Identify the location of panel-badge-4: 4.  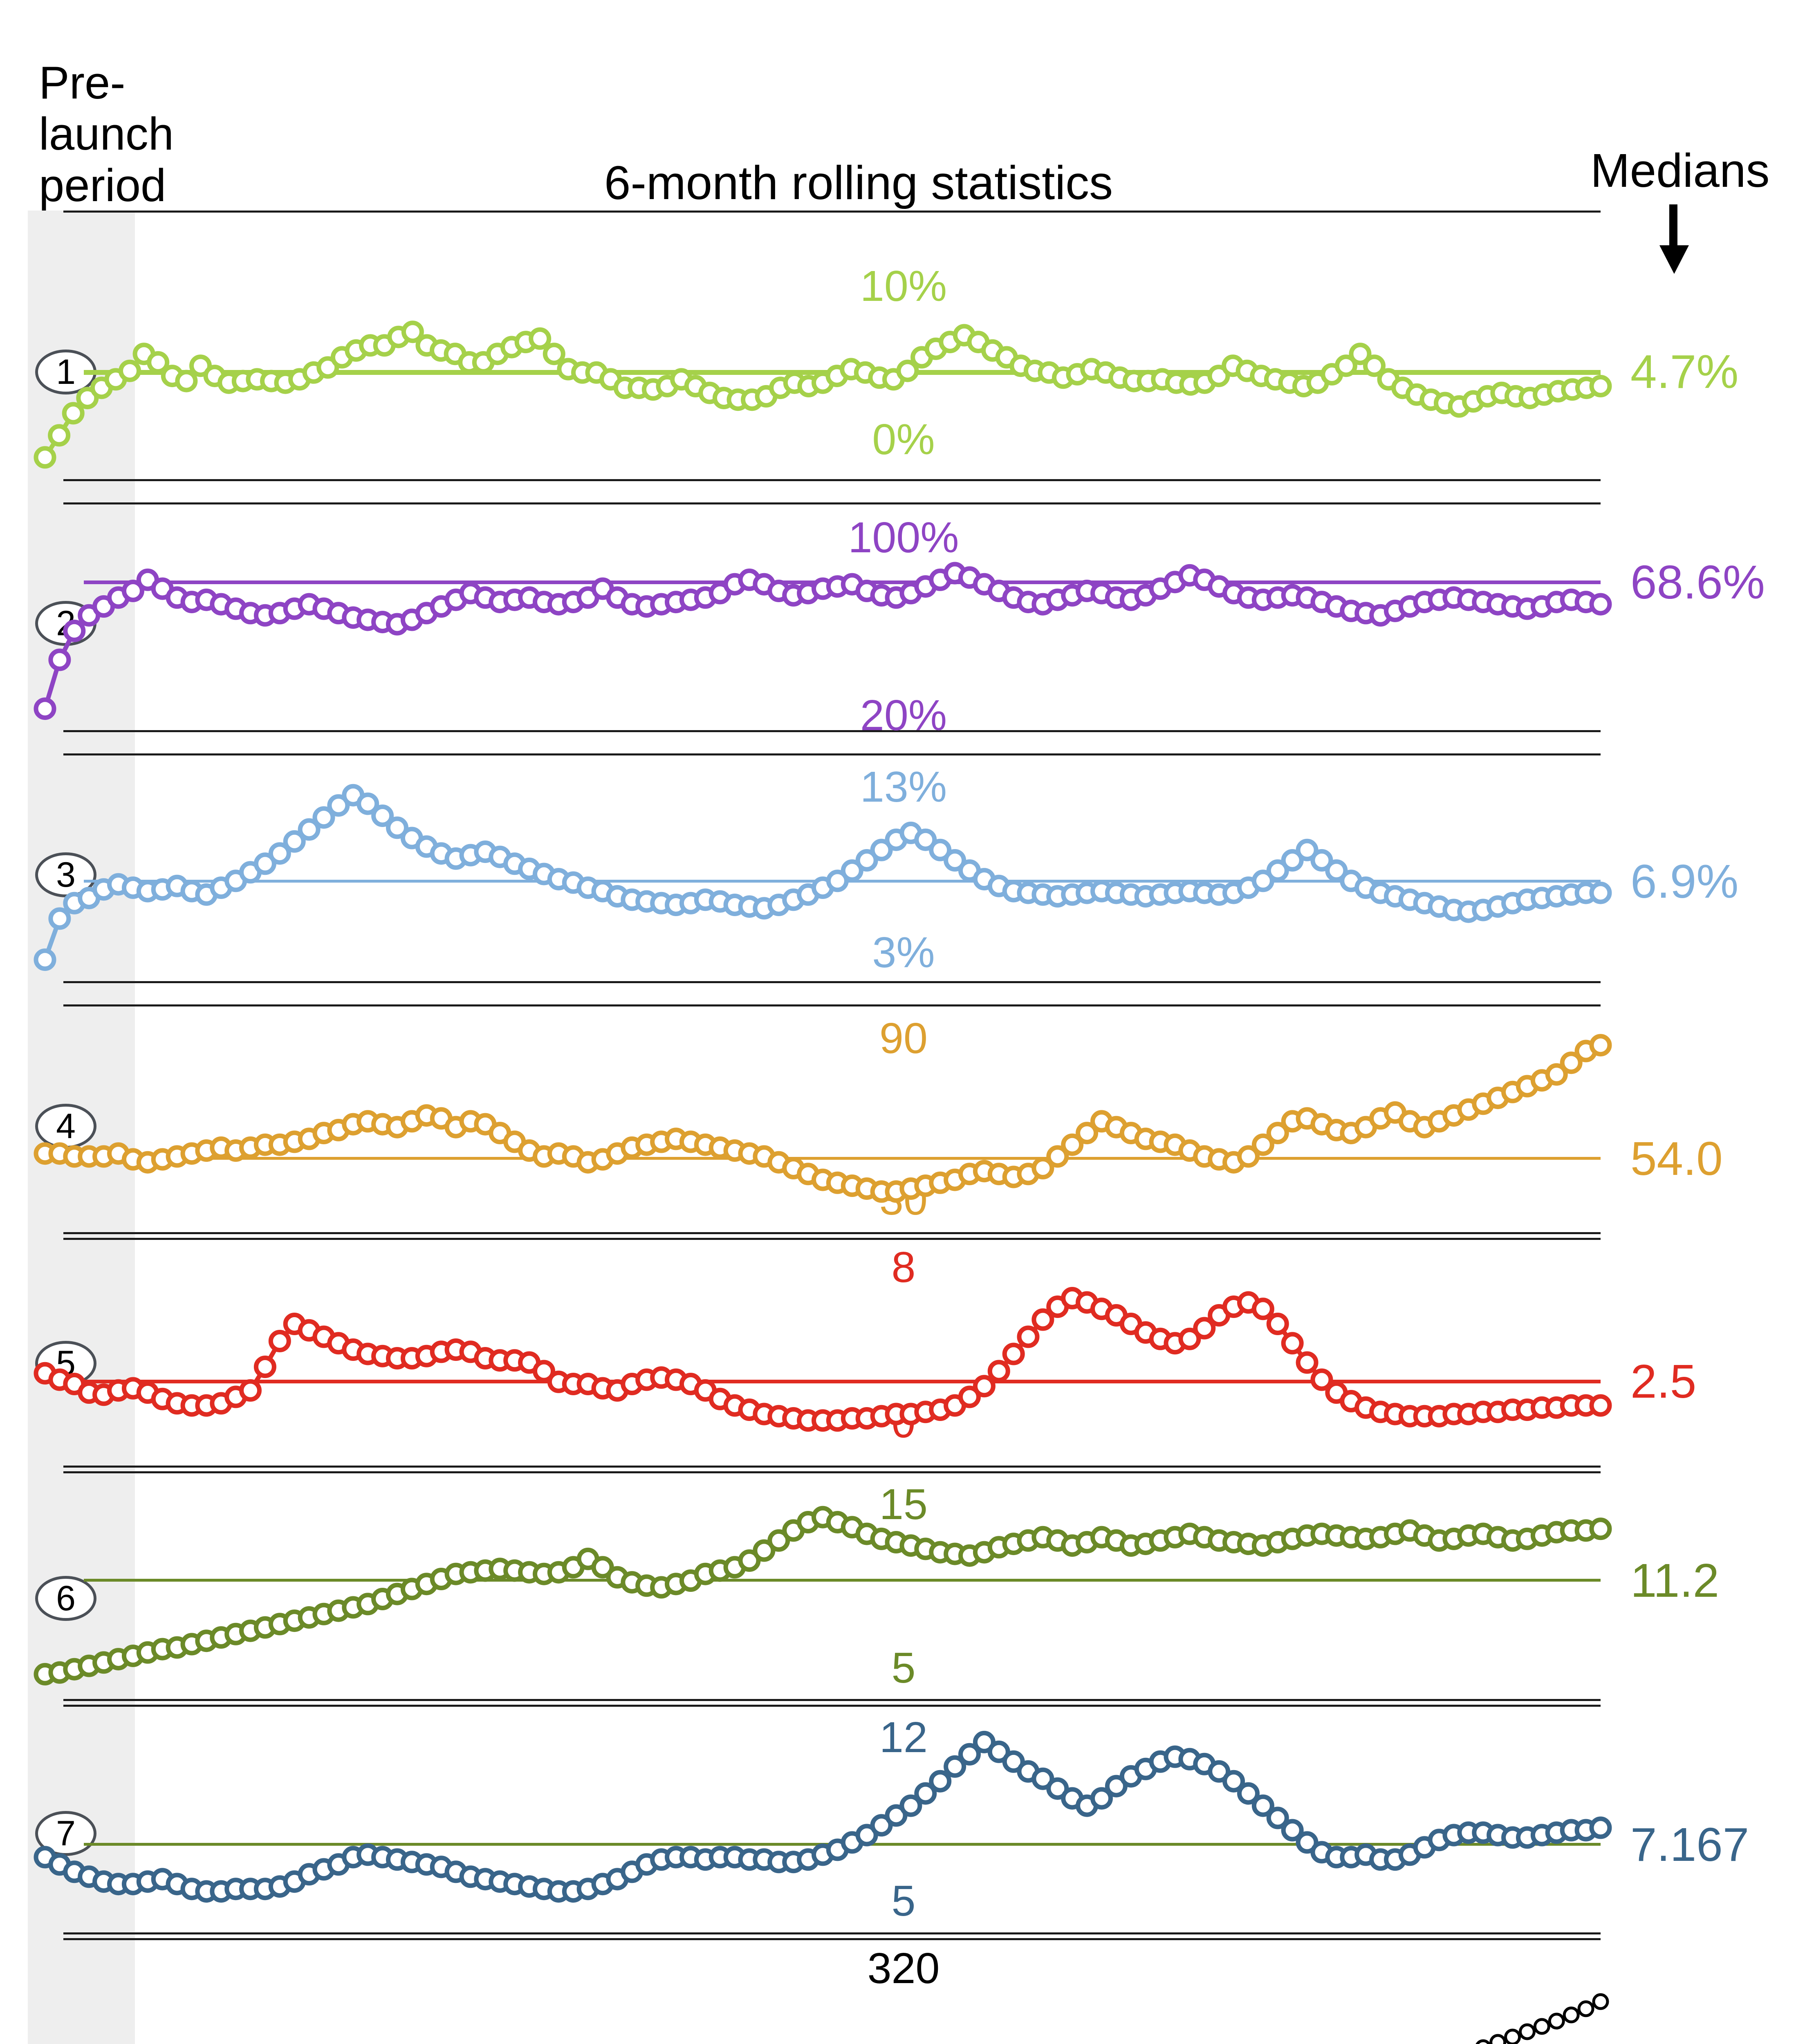
(65, 1127).